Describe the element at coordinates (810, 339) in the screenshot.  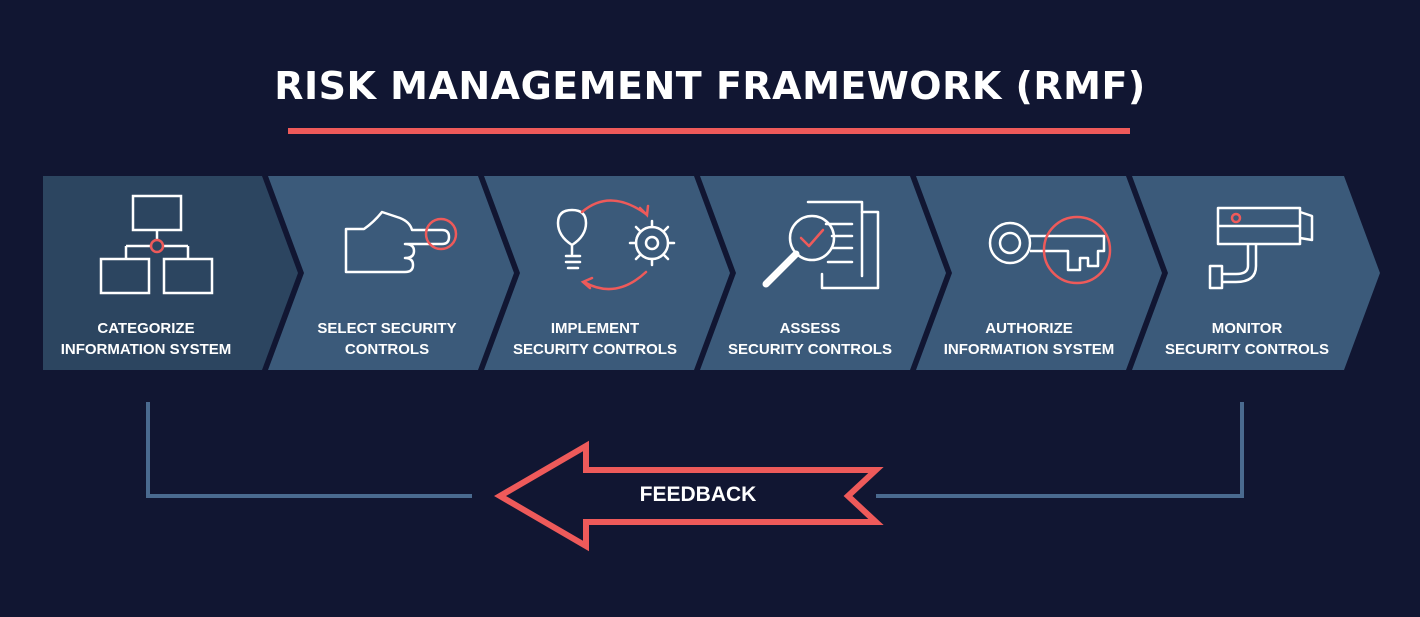
I see `step-label-assess: ASSESS SECURITY CONTROLS` at that location.